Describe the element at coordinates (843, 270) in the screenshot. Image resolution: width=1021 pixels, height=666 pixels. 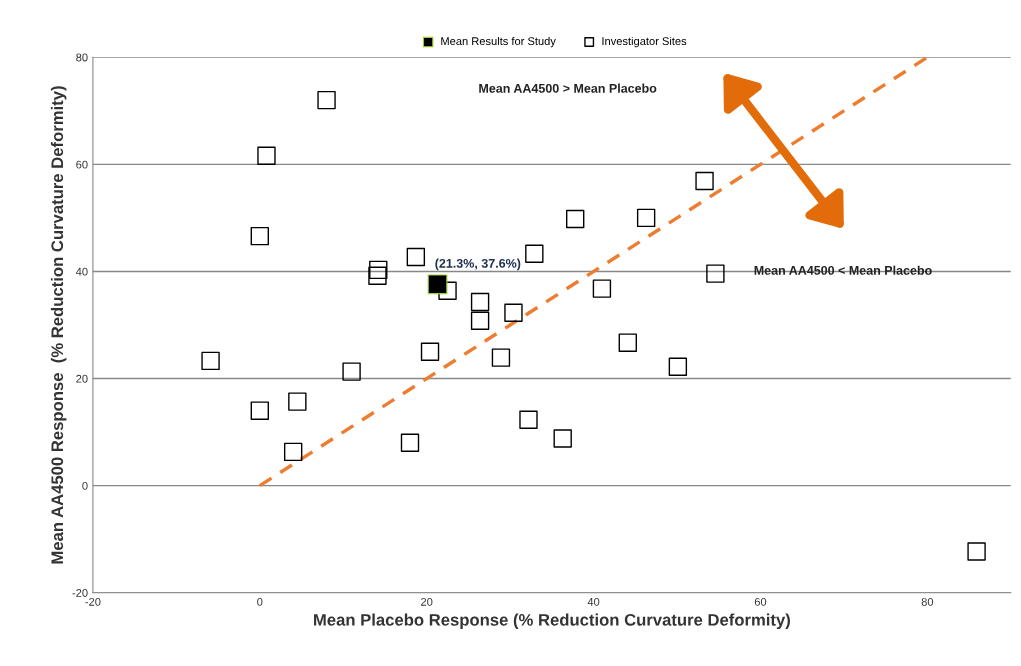
I see `annotation: Mean AA4500 < Mean Placebo` at that location.